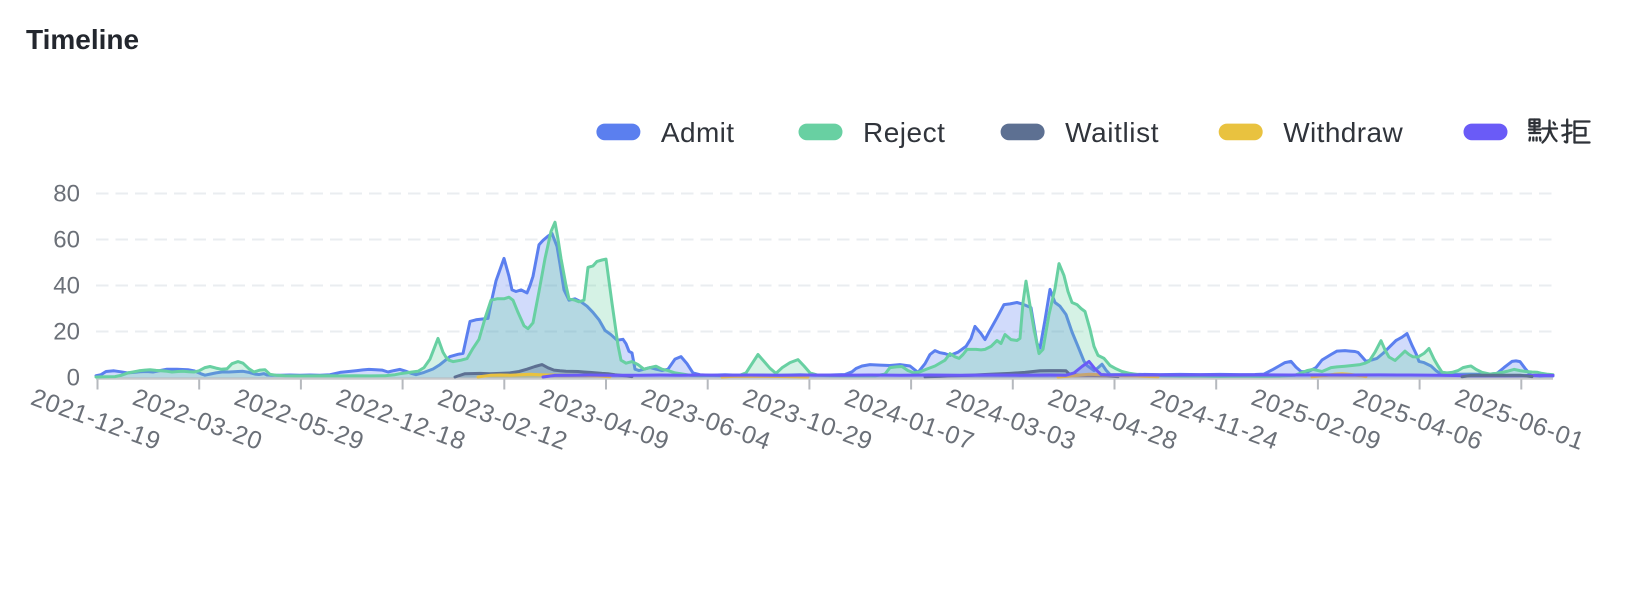 This screenshot has width=1646, height=589. What do you see at coordinates (66, 194) in the screenshot?
I see `svg-text: 80` at bounding box center [66, 194].